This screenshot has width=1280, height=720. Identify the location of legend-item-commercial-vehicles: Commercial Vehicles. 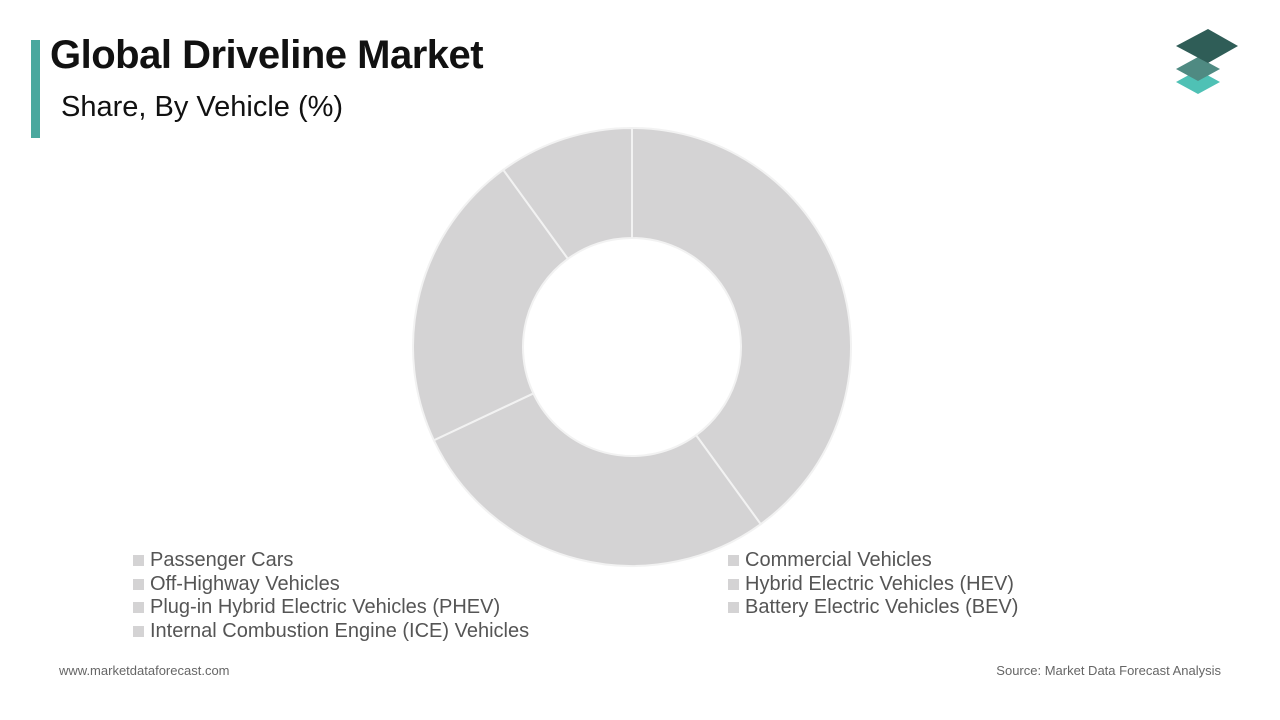
(830, 560).